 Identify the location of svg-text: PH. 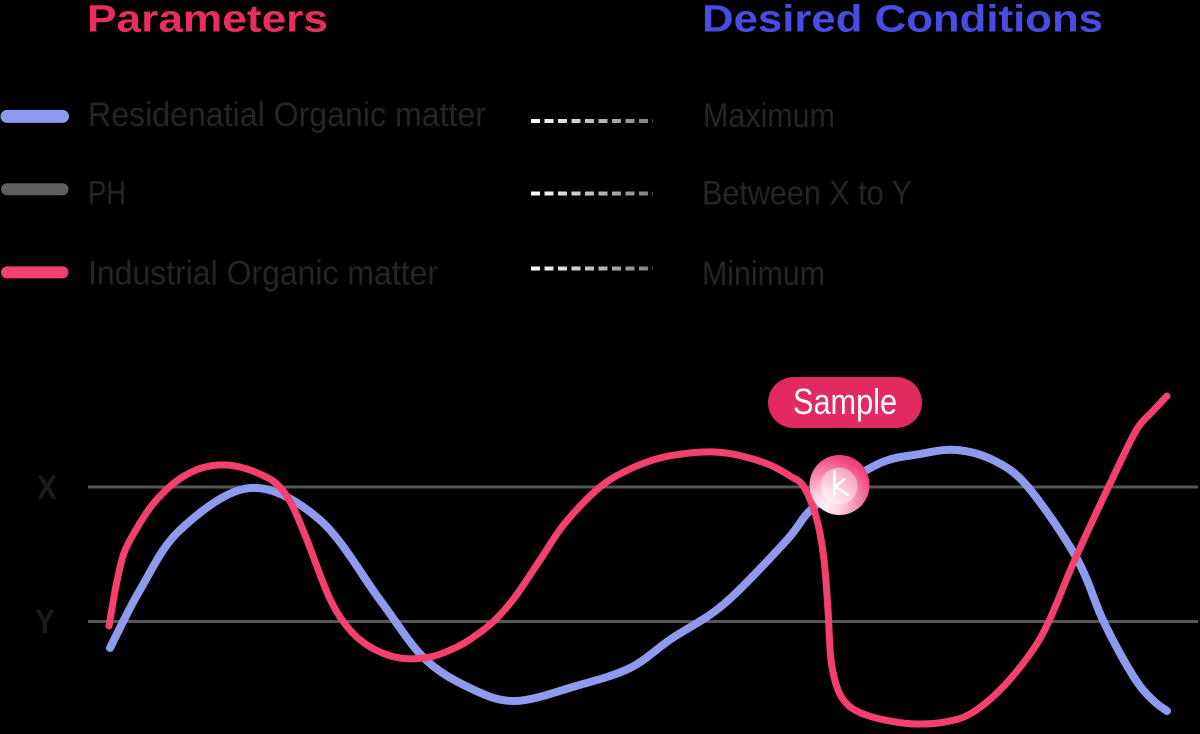
(107, 194).